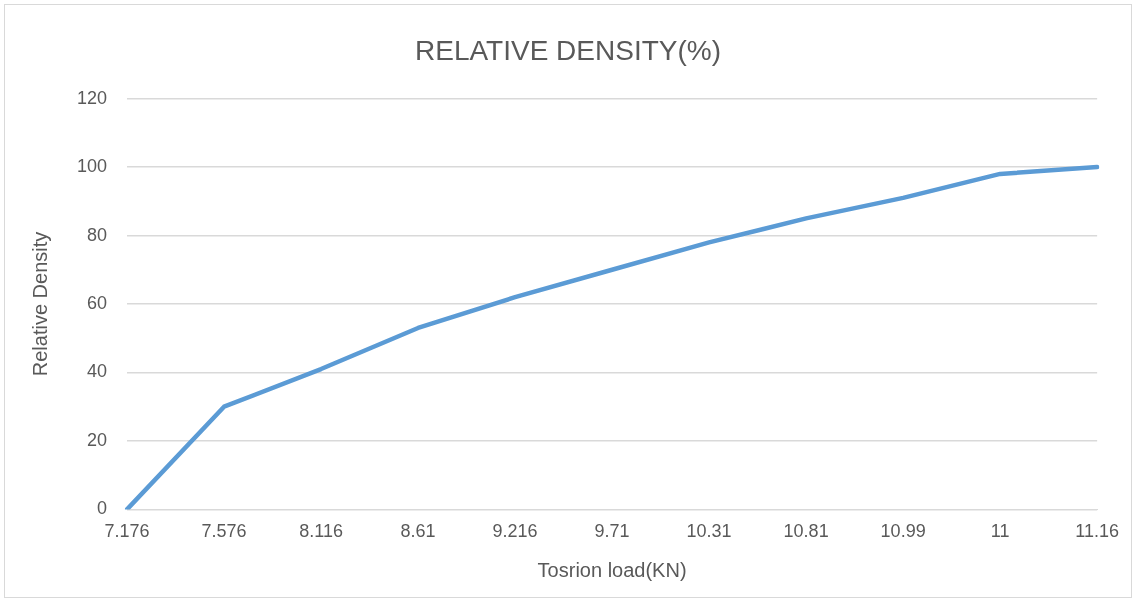 Image resolution: width=1136 pixels, height=602 pixels. What do you see at coordinates (515, 531) in the screenshot?
I see `x-tick-label: 9.216` at bounding box center [515, 531].